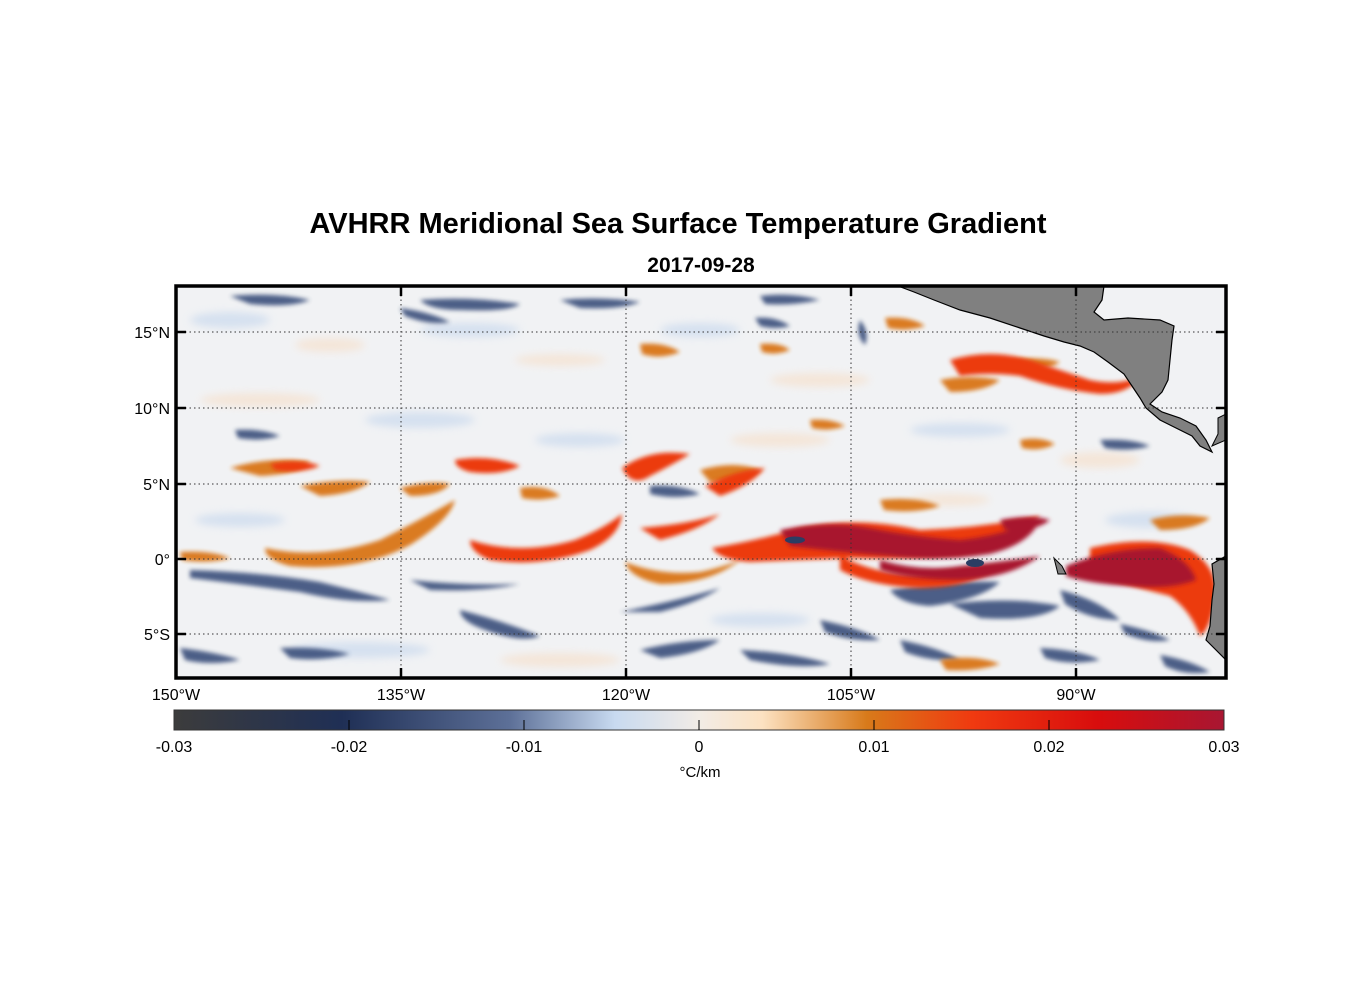 The image size is (1356, 1000). What do you see at coordinates (174, 747) in the screenshot?
I see `colorbar-tick-label: -0.03` at bounding box center [174, 747].